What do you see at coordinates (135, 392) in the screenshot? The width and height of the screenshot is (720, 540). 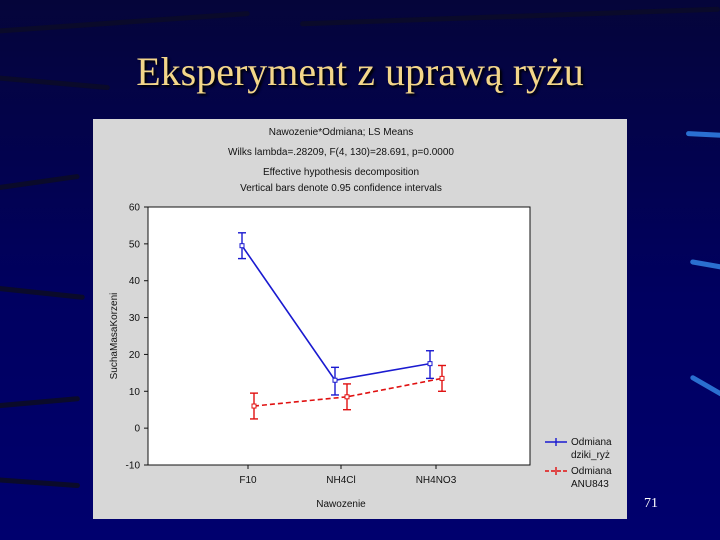 I see `y-tick-label: 10` at bounding box center [135, 392].